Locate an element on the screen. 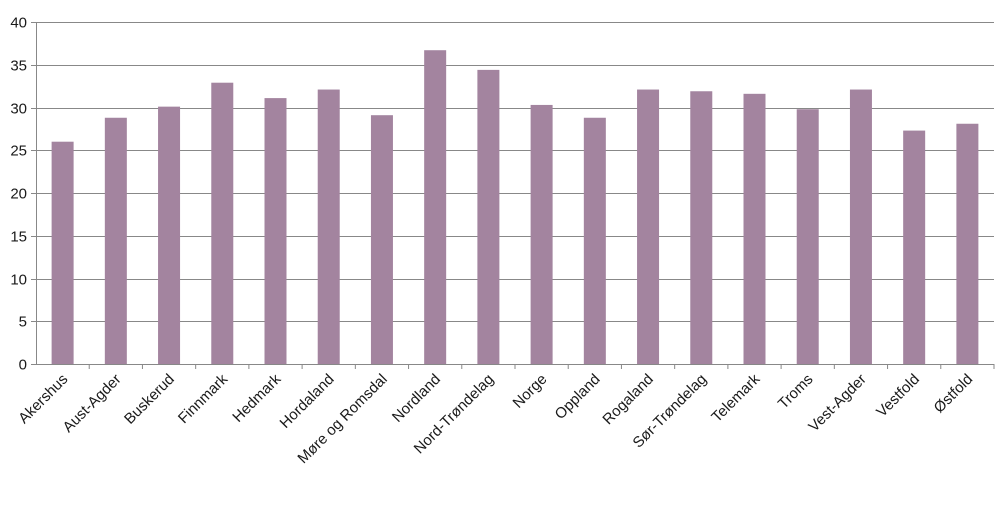 The image size is (1000, 505). y-tick-label: 35 is located at coordinates (18, 66).